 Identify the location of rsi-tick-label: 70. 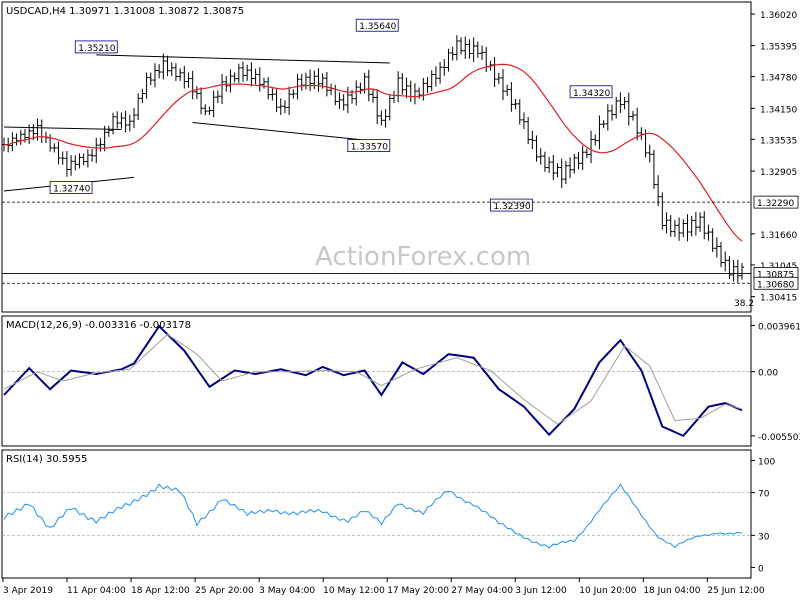
(764, 495).